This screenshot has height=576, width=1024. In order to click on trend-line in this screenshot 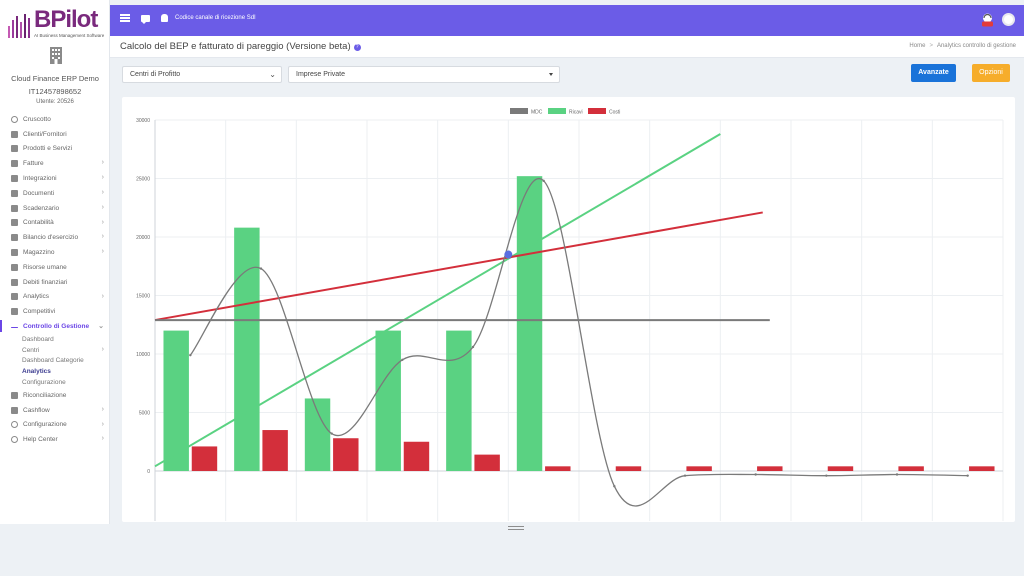, I will do `click(458, 266)`.